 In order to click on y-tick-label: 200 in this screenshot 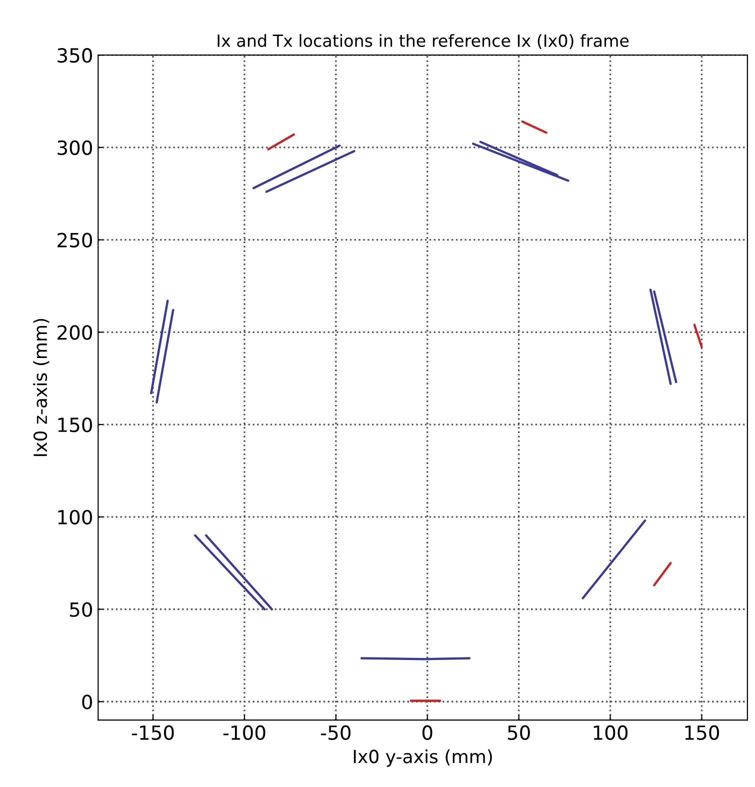, I will do `click(75, 332)`.